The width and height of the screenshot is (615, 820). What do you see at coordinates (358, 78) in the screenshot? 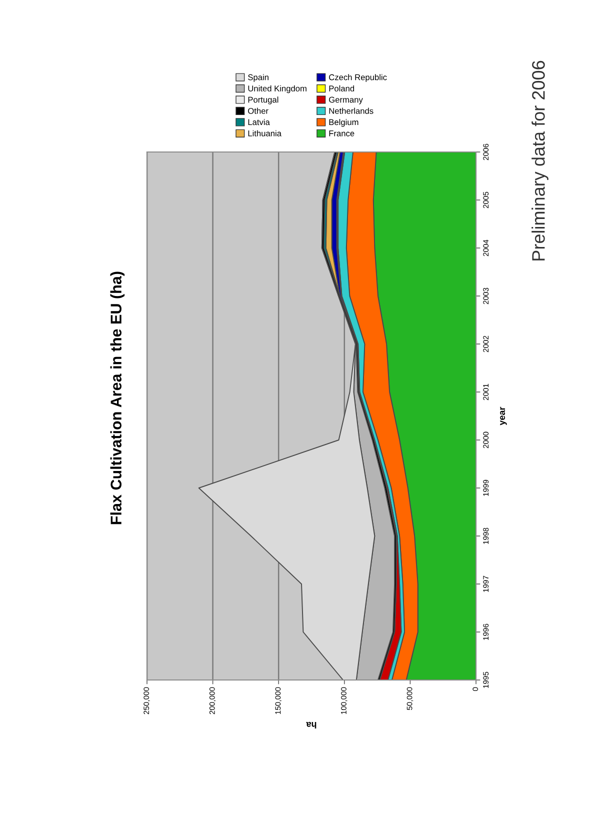
I see `legend-label: Czech Republic` at bounding box center [358, 78].